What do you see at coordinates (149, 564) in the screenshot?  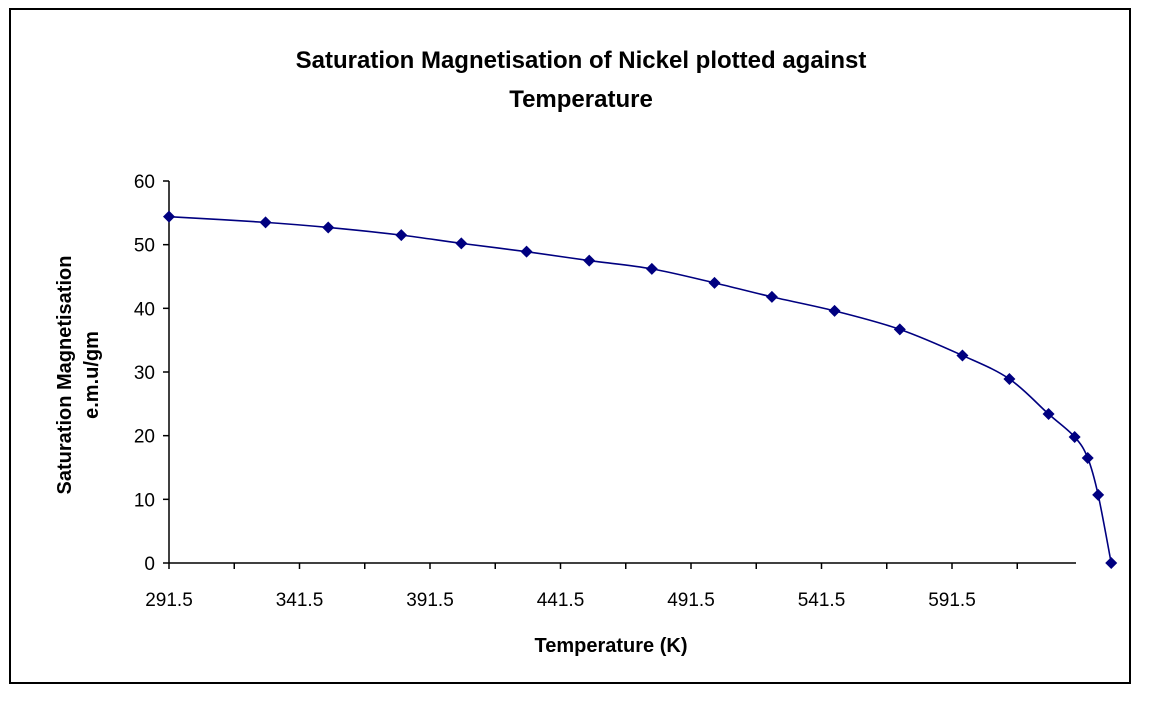 I see `y-tick-label: 0` at bounding box center [149, 564].